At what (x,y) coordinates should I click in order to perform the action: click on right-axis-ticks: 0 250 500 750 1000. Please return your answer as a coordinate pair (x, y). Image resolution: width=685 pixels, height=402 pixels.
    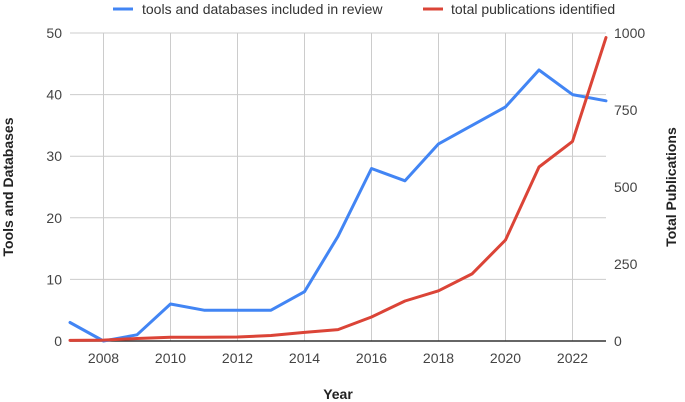
    Looking at the image, I should click on (629, 187).